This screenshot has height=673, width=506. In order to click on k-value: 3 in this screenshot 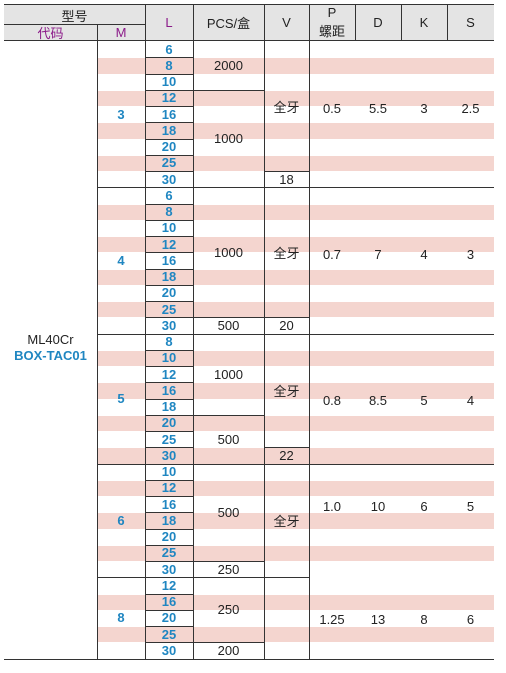, I will do `click(424, 108)`.